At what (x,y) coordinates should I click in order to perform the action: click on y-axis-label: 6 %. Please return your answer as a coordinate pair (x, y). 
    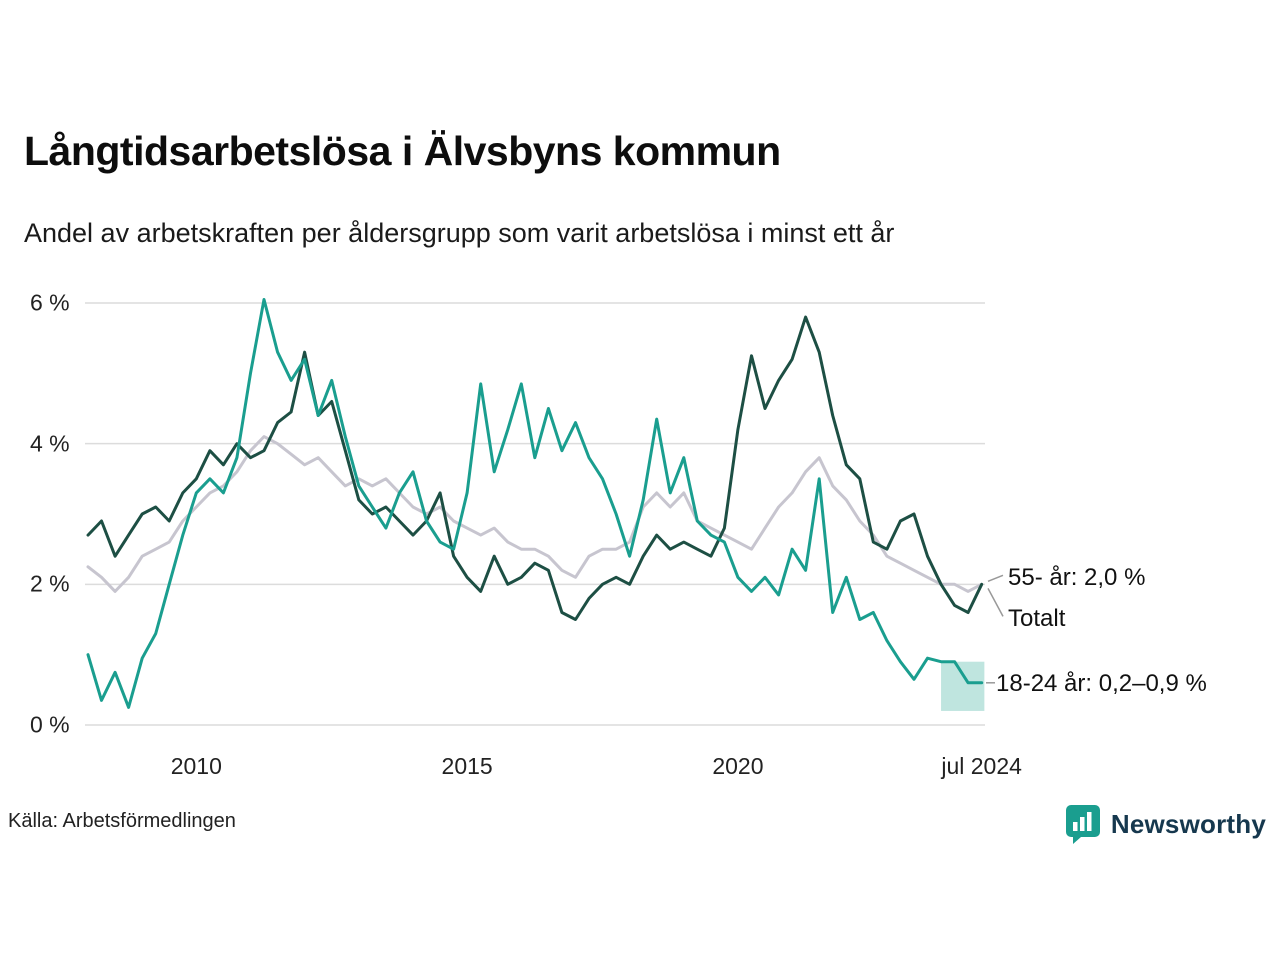
    Looking at the image, I should click on (50, 302).